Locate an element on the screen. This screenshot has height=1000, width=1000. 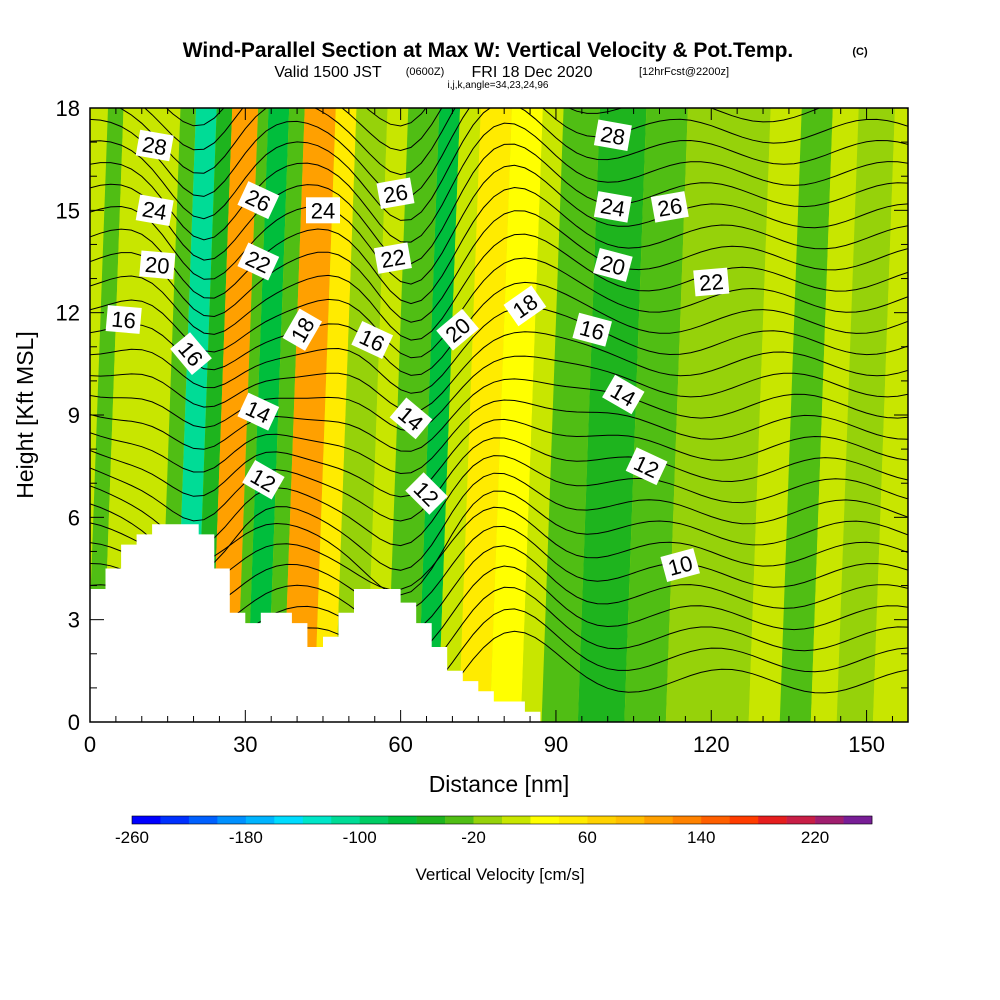
colorbar-label: Vertical Velocity [cm/s] is located at coordinates (499, 874).